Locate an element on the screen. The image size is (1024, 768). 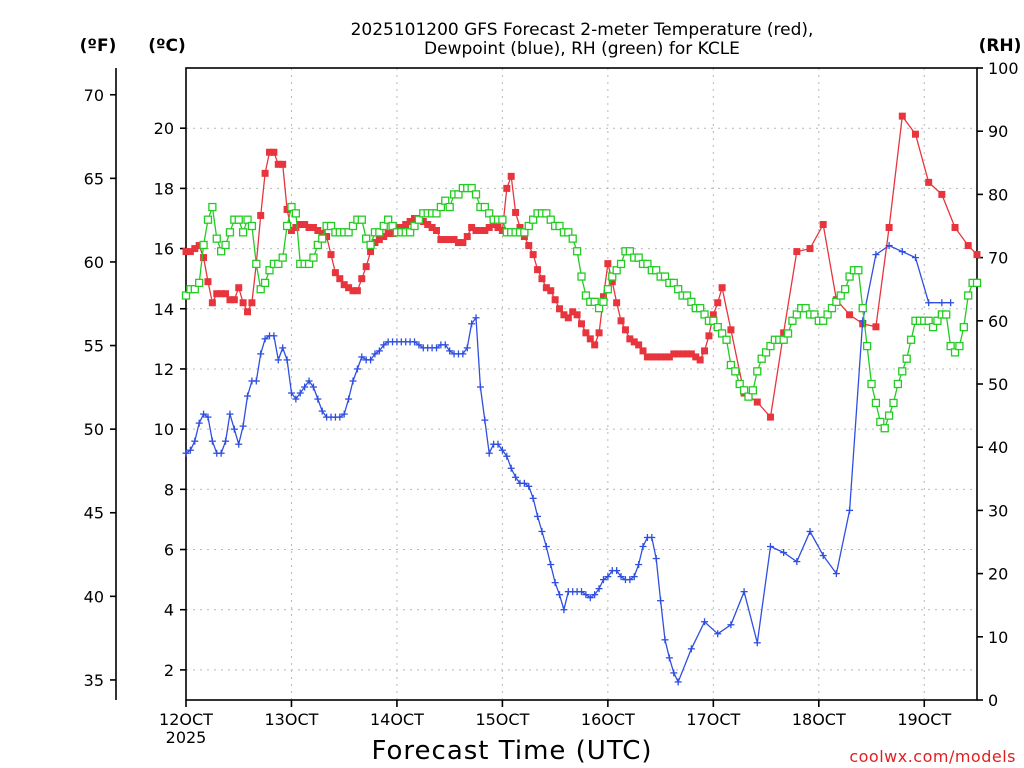
rh-tick-label: 90 is located at coordinates (998, 131).